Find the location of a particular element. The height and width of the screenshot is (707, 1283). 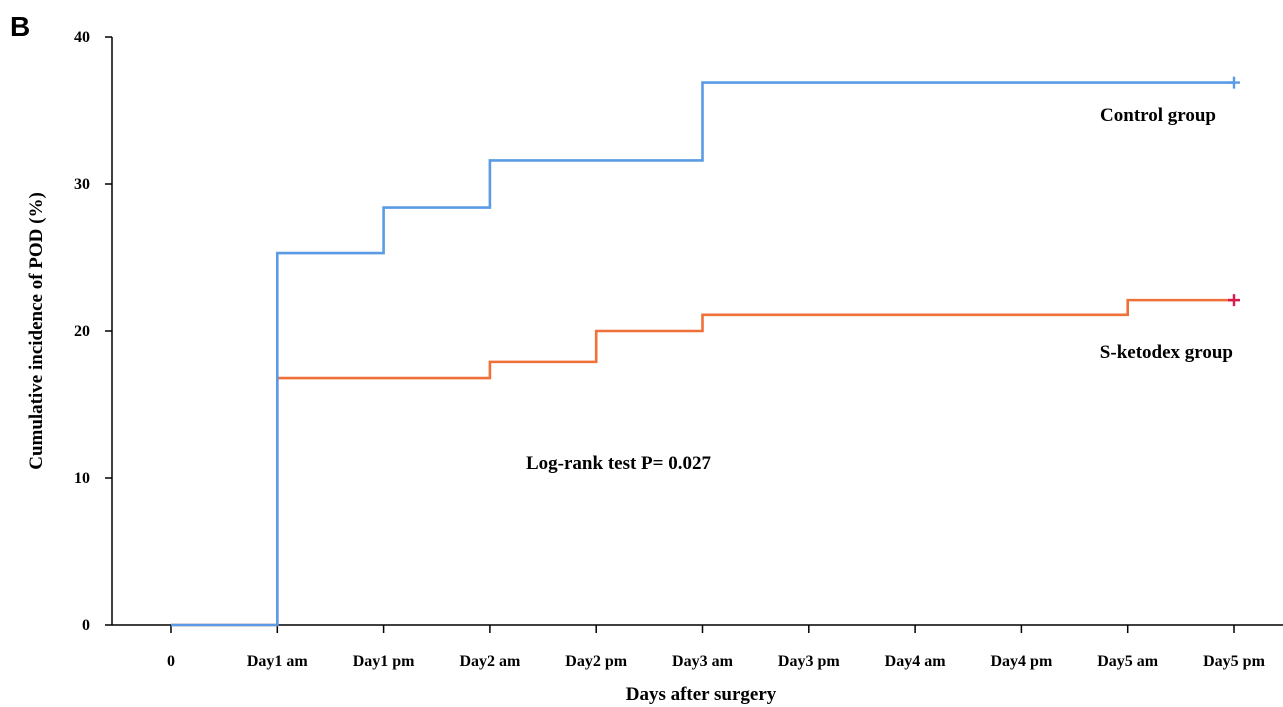

x-axis-title: Days after surgery is located at coordinates (701, 694).